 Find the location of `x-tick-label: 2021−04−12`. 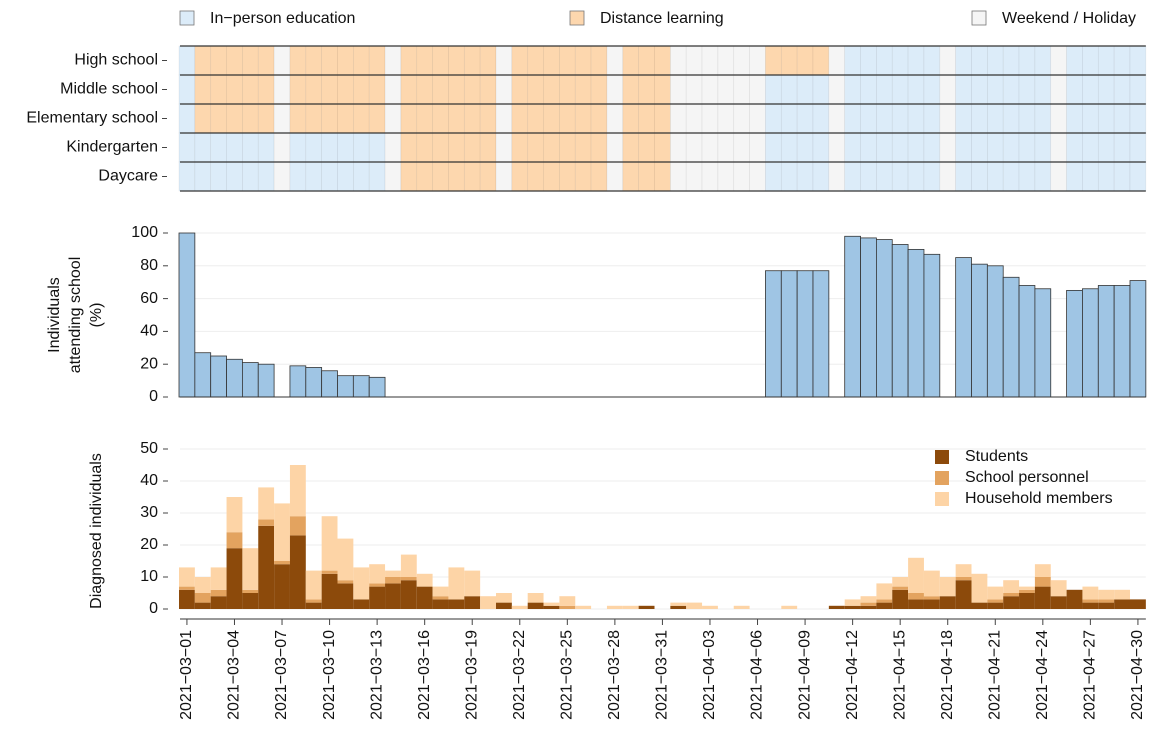

x-tick-label: 2021−04−12 is located at coordinates (852, 675).